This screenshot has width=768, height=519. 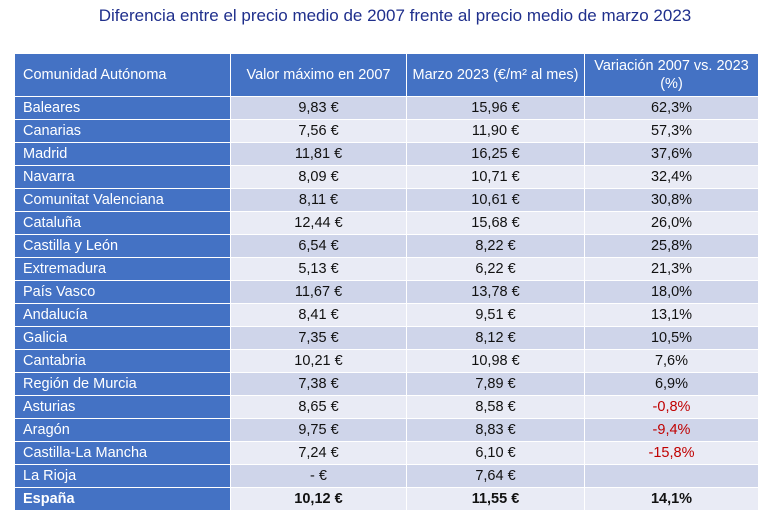 I want to click on march-2023-cell: 10,98 €, so click(x=495, y=361).